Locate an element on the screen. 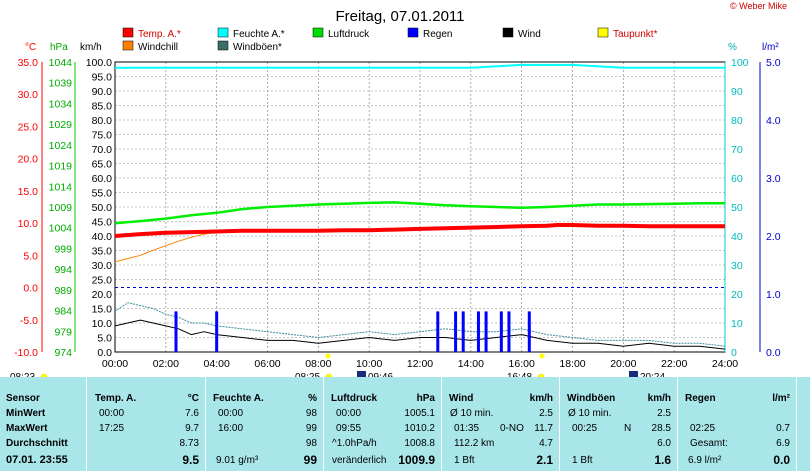 The width and height of the screenshot is (810, 471). humidity-min-time: 00:00 is located at coordinates (230, 413).